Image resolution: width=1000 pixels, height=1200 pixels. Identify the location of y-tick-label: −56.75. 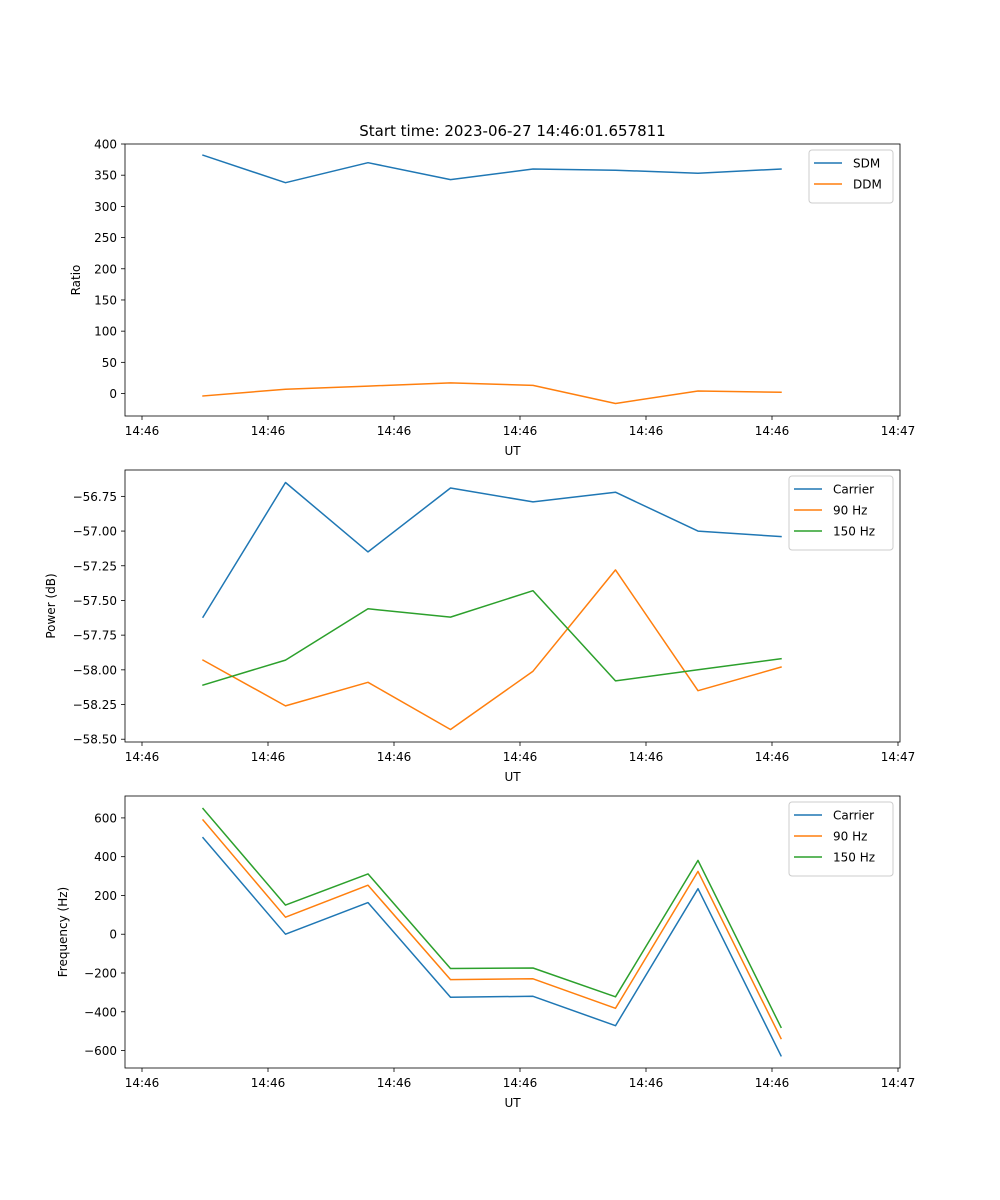
(95, 497).